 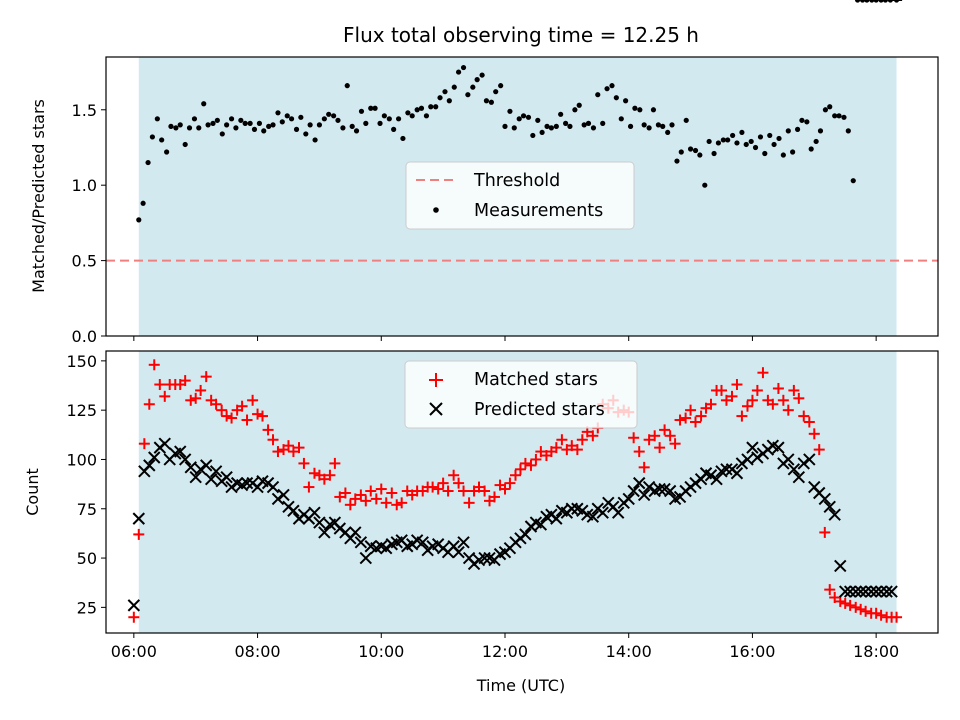 What do you see at coordinates (84, 261) in the screenshot?
I see `y-tick-label: 0.5` at bounding box center [84, 261].